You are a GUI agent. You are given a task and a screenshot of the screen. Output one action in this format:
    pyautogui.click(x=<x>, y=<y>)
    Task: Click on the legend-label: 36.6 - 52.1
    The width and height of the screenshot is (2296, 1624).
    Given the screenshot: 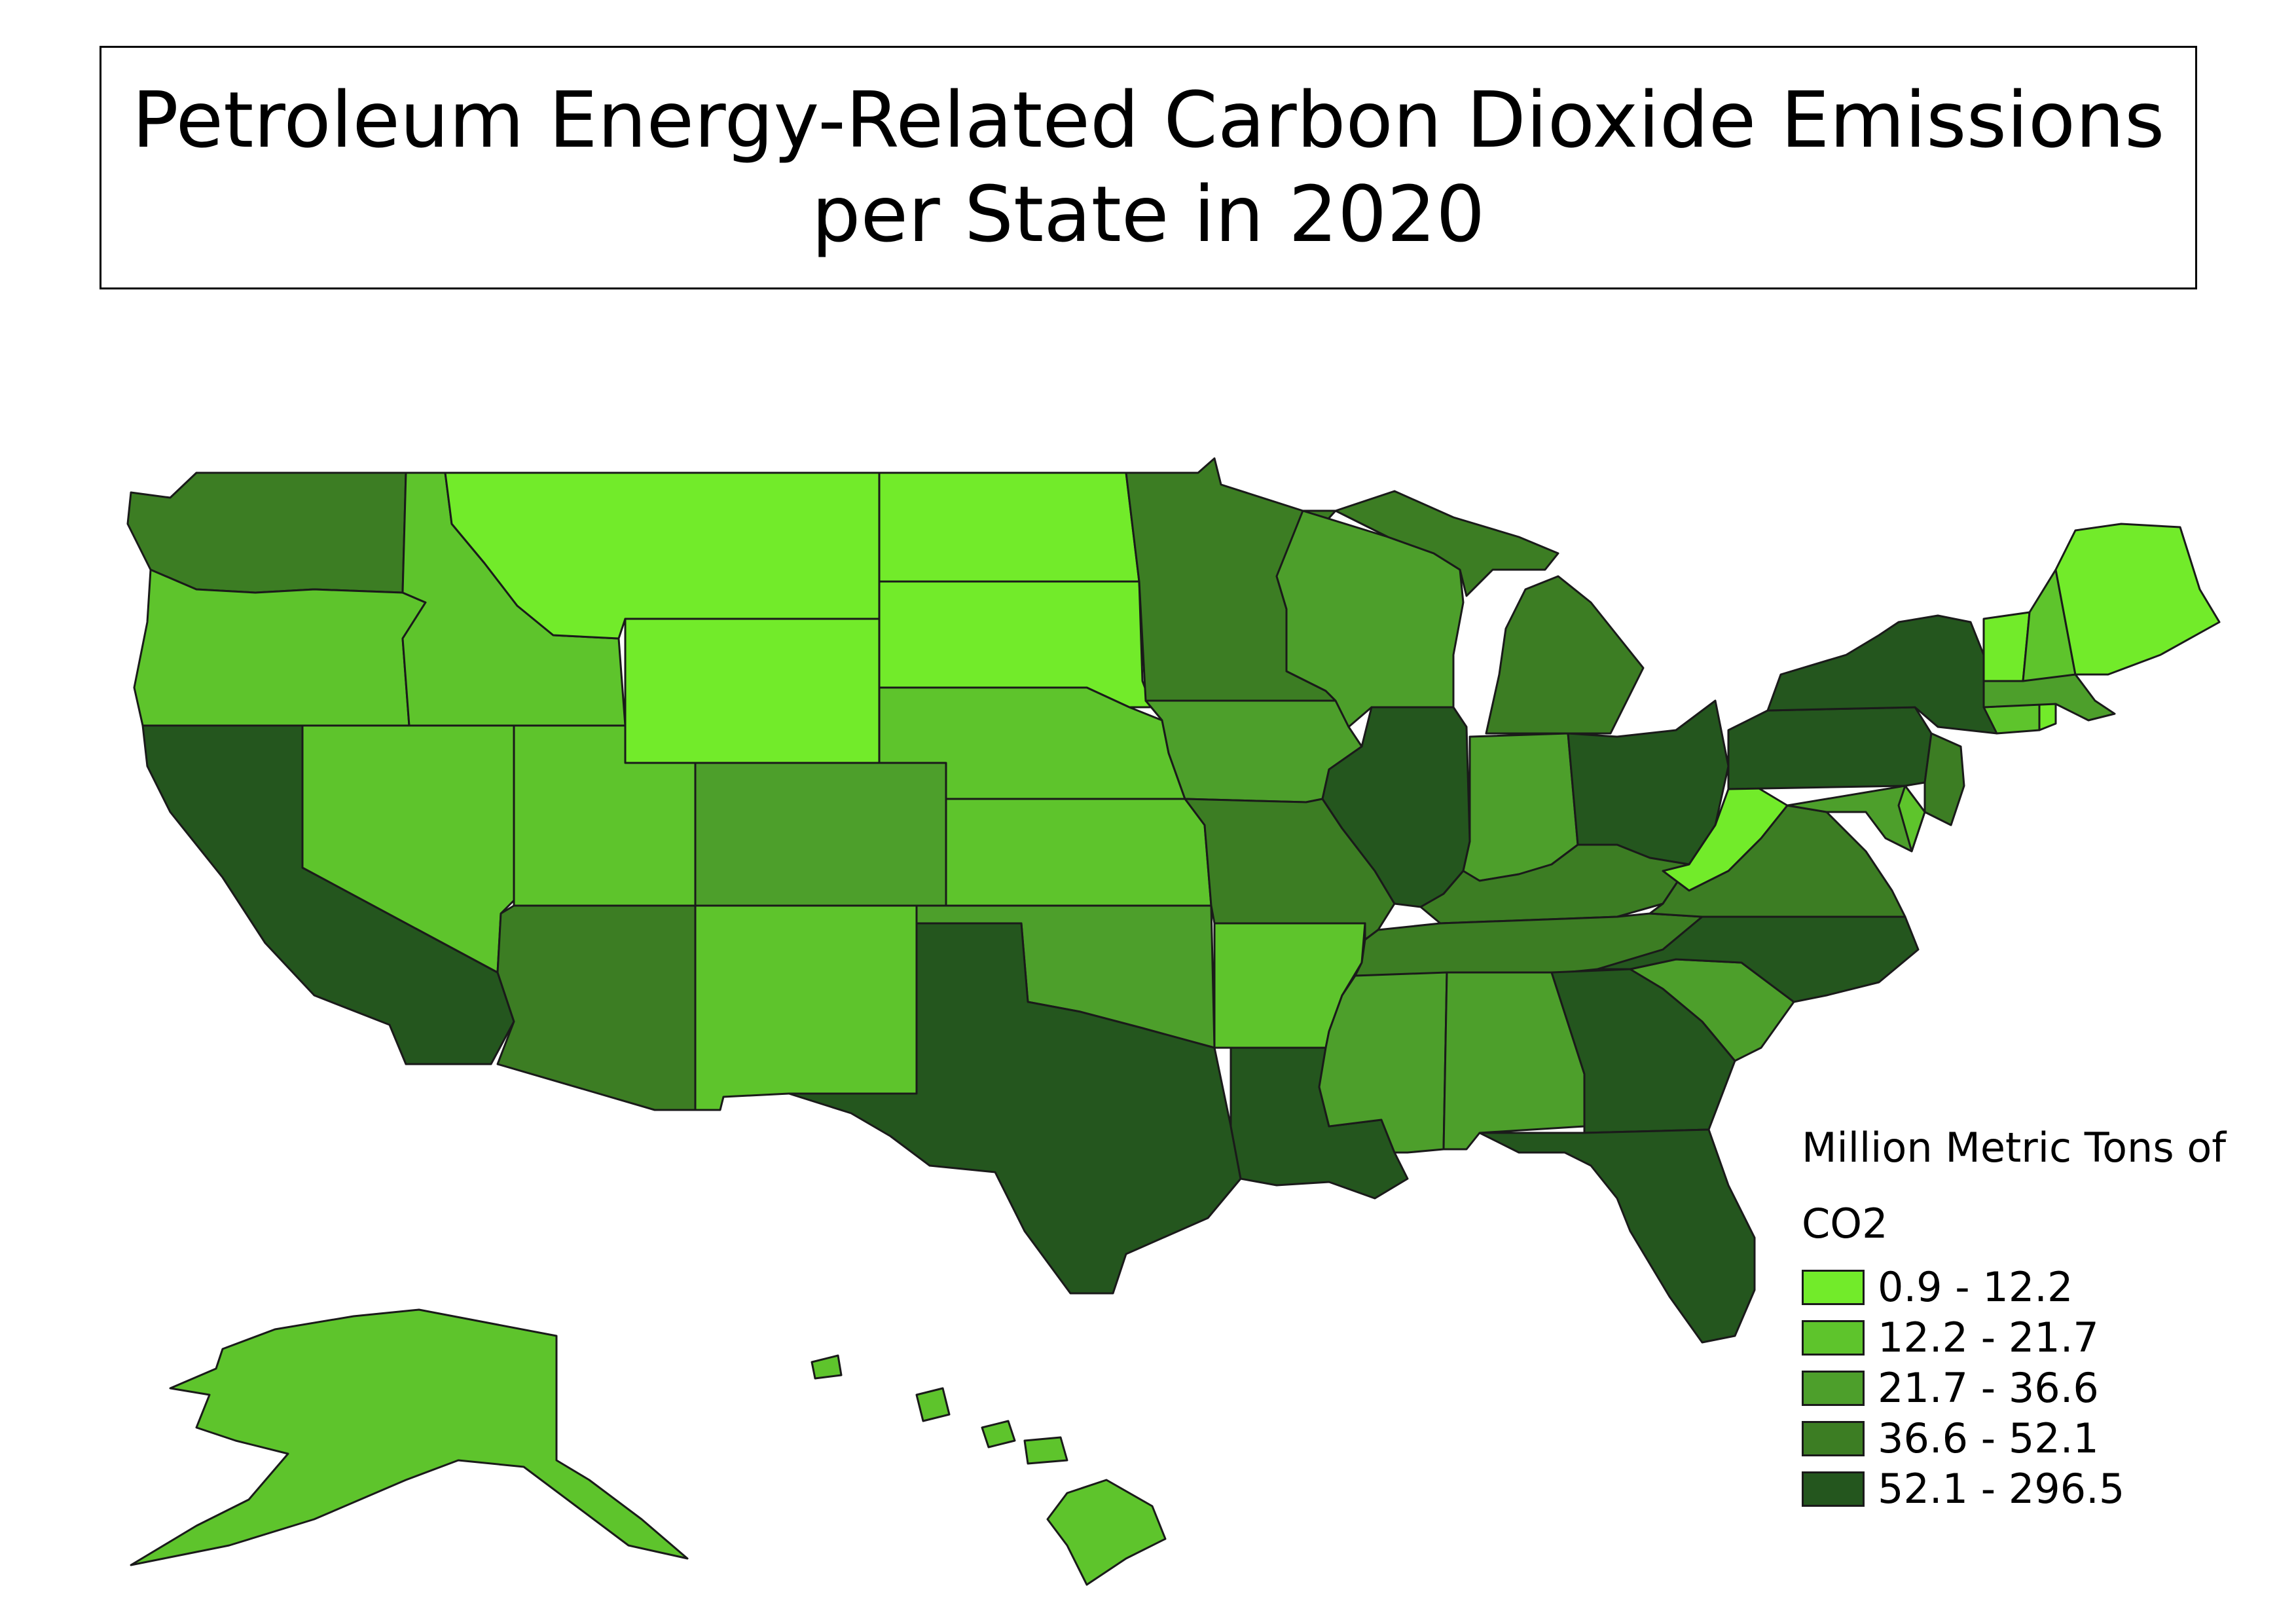 What is the action you would take?
    pyautogui.click(x=1988, y=1438)
    